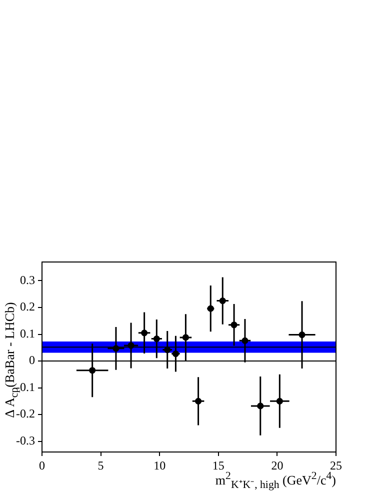 The width and height of the screenshot is (382, 494). Describe the element at coordinates (336, 465) in the screenshot. I see `x-tick-label: 25` at that location.